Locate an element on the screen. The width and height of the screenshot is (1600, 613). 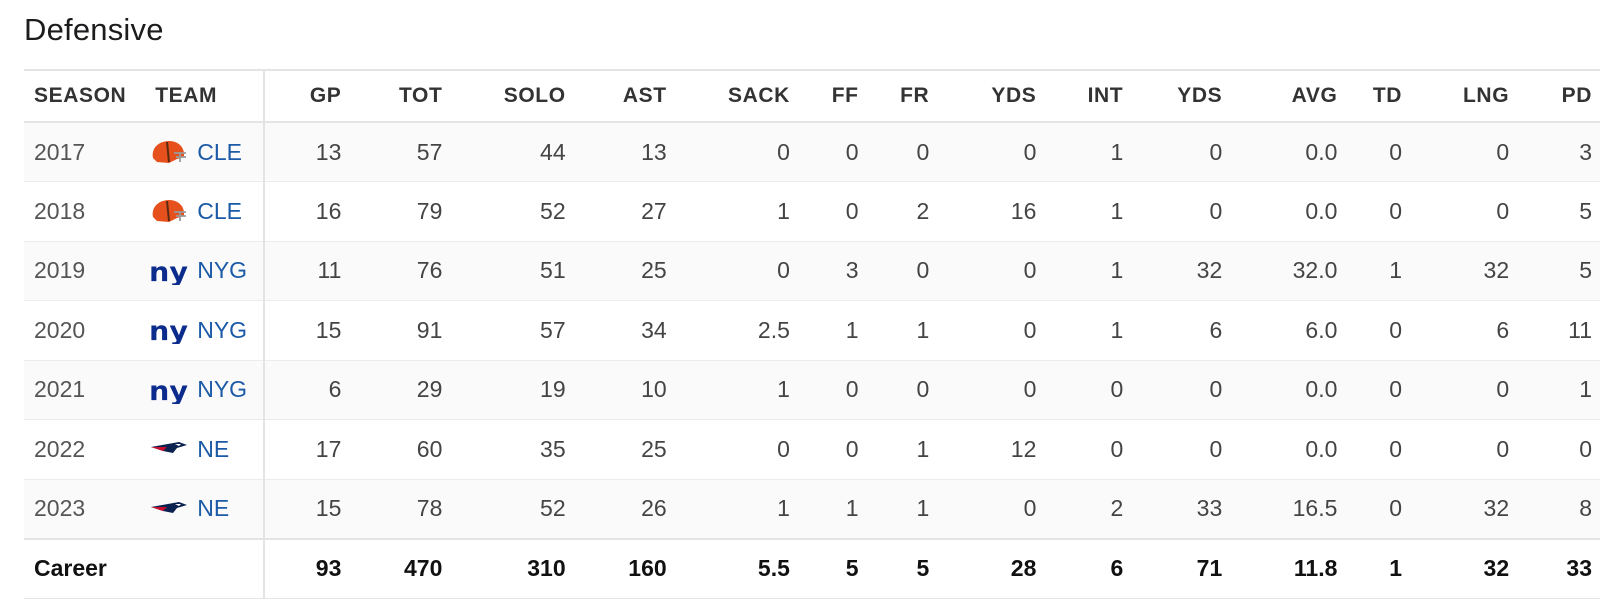
header-solo: SOLO is located at coordinates (534, 95).